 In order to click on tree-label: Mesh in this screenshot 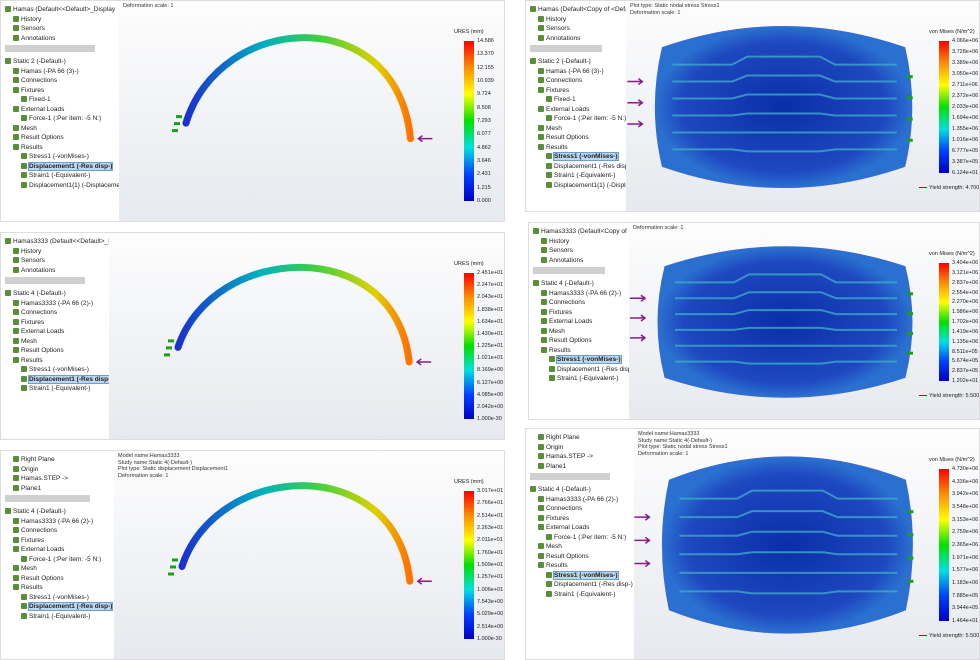, I will do `click(29, 128)`.